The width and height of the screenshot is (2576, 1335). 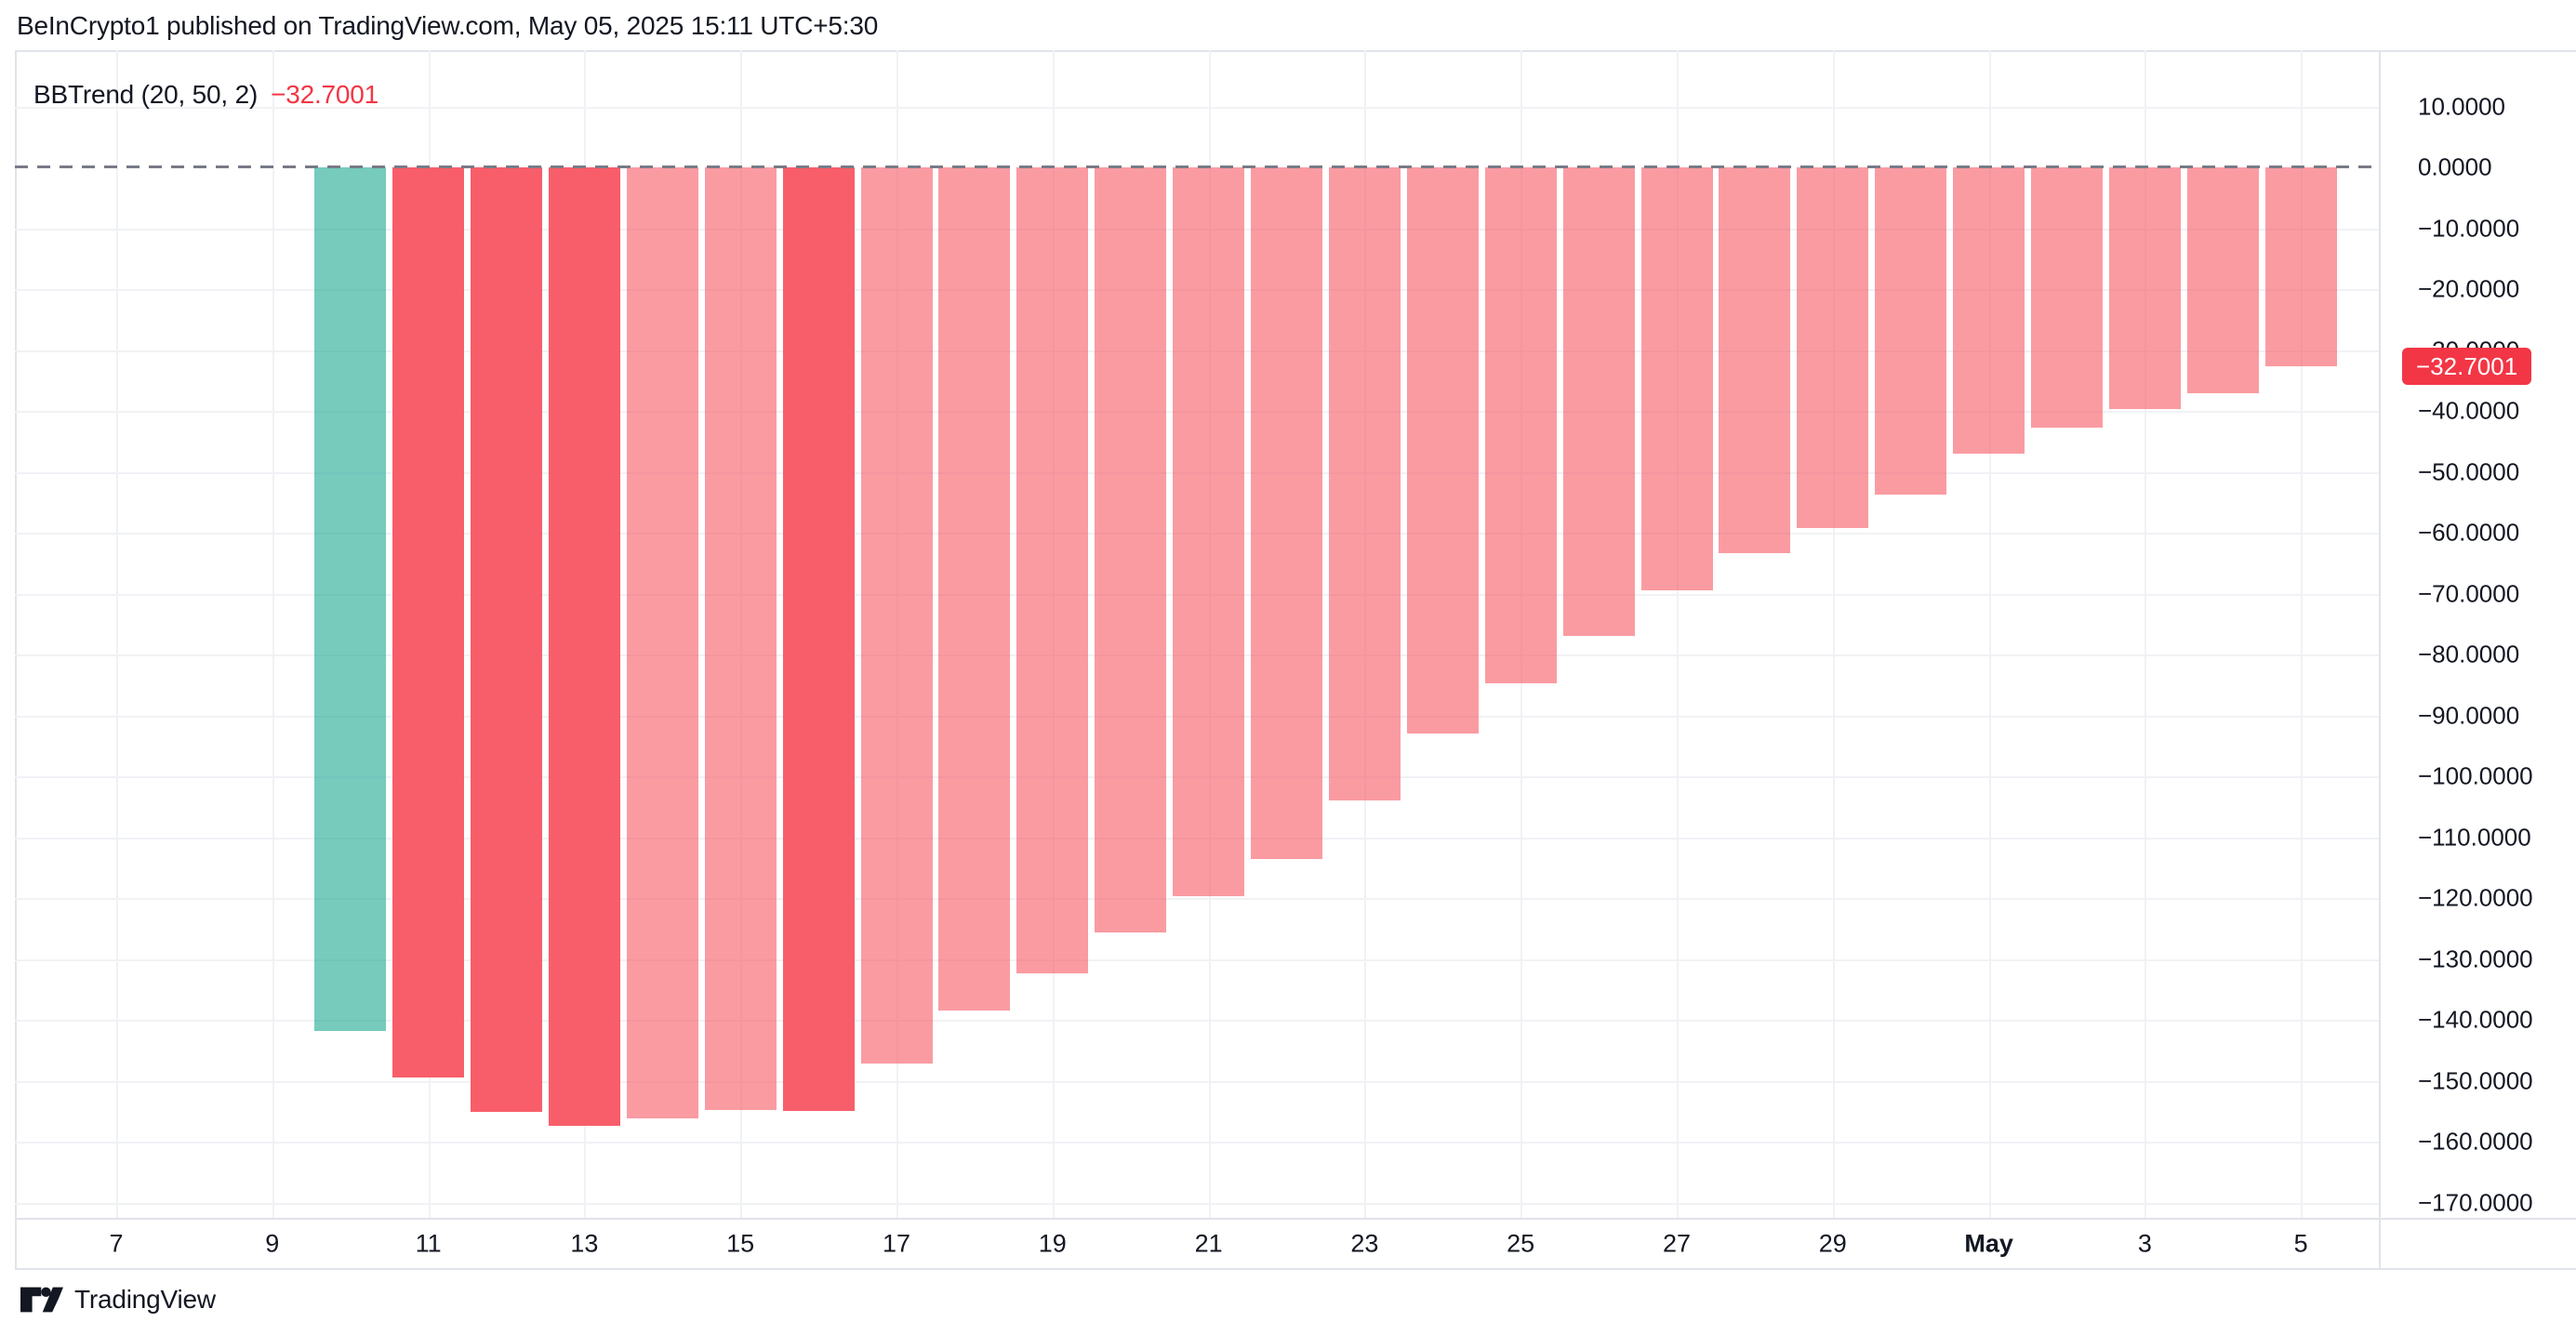 I want to click on price-scale-label: −120.0000, so click(x=2475, y=897).